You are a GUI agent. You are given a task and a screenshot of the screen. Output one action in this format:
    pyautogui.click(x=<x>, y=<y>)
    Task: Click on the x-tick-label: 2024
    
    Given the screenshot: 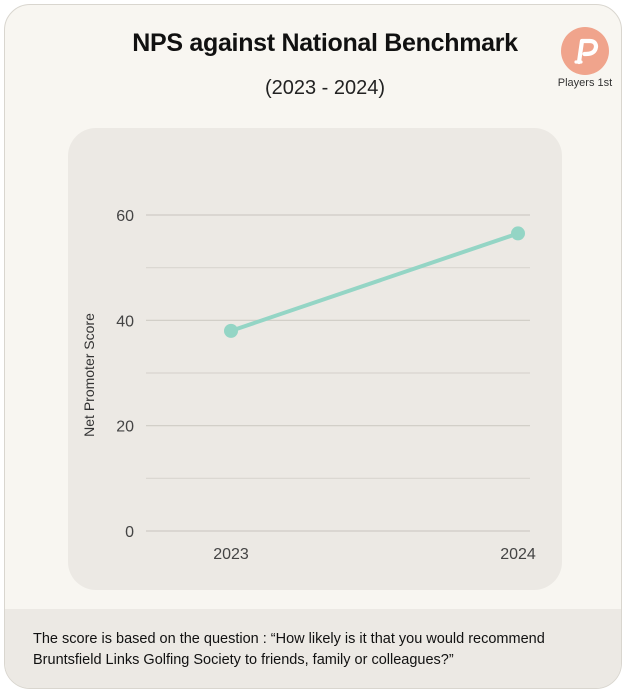 What is the action you would take?
    pyautogui.click(x=518, y=554)
    